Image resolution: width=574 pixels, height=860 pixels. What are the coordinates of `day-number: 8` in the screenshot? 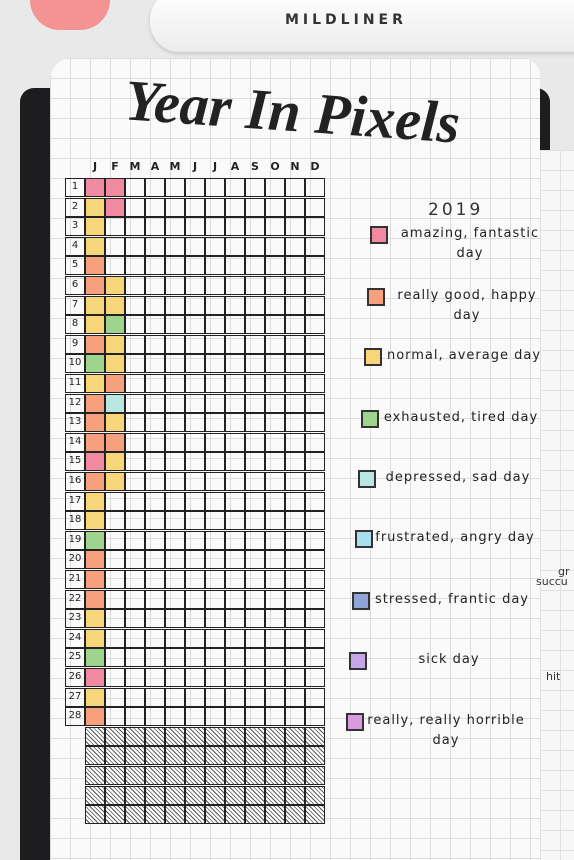 It's located at (75, 324).